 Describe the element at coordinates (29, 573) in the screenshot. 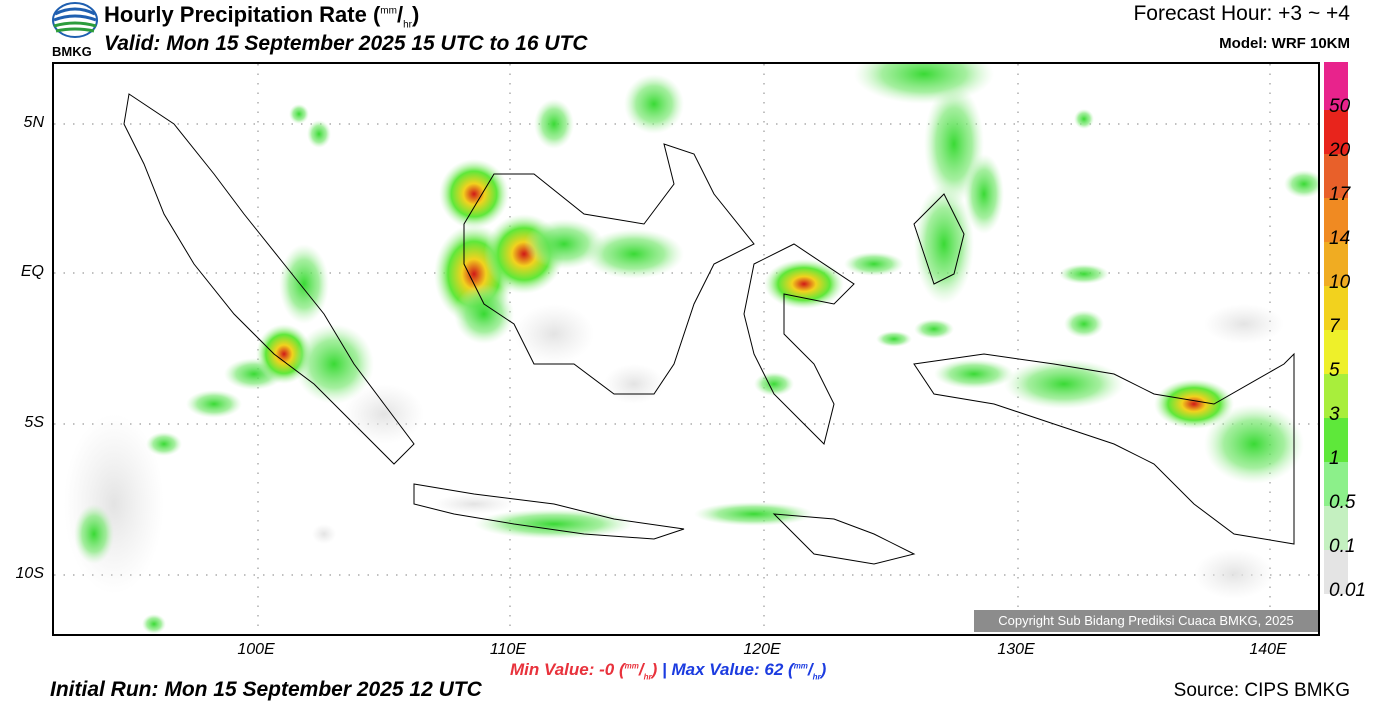

I see `lat-label-10s: 10S` at that location.